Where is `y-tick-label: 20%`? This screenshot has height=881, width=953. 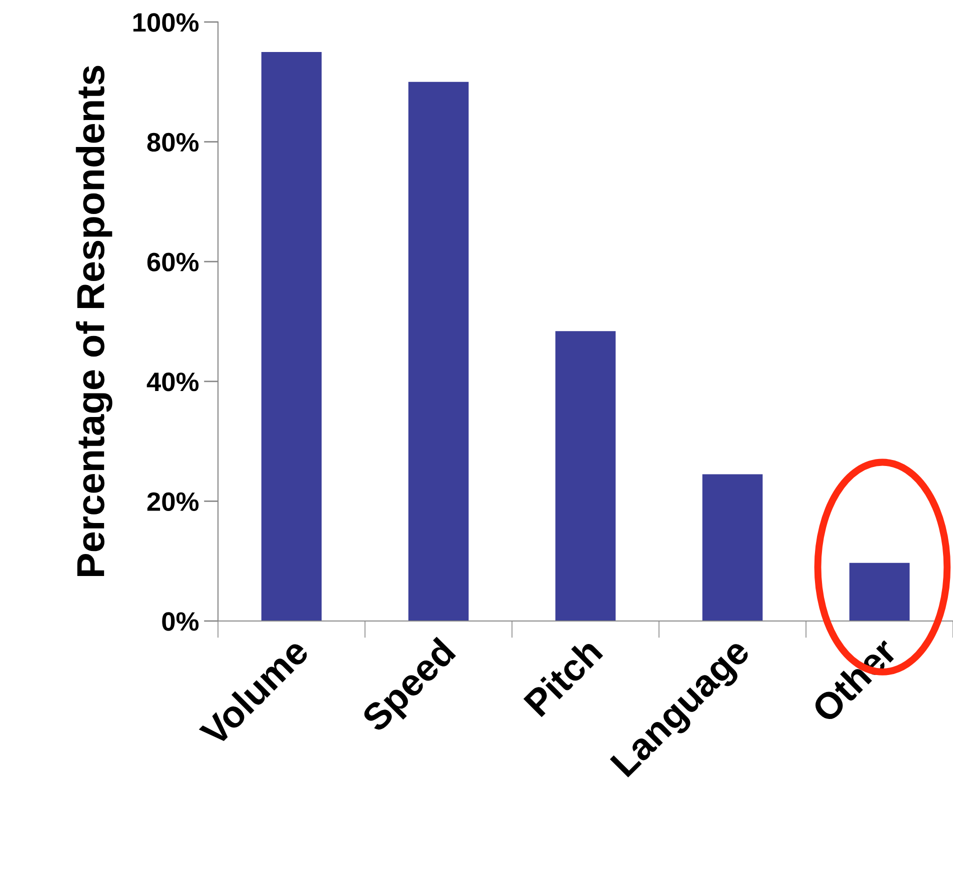
y-tick-label: 20% is located at coordinates (173, 502).